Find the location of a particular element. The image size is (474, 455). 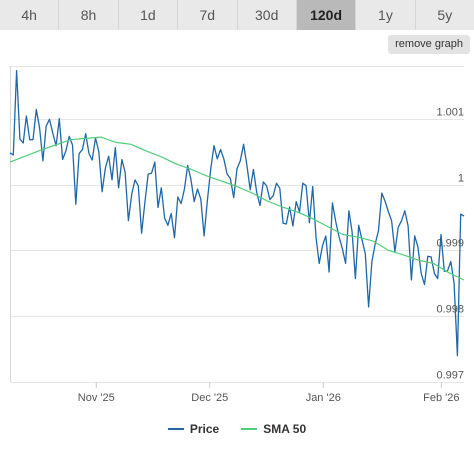

range-tab-8h: 8h is located at coordinates (89, 15).